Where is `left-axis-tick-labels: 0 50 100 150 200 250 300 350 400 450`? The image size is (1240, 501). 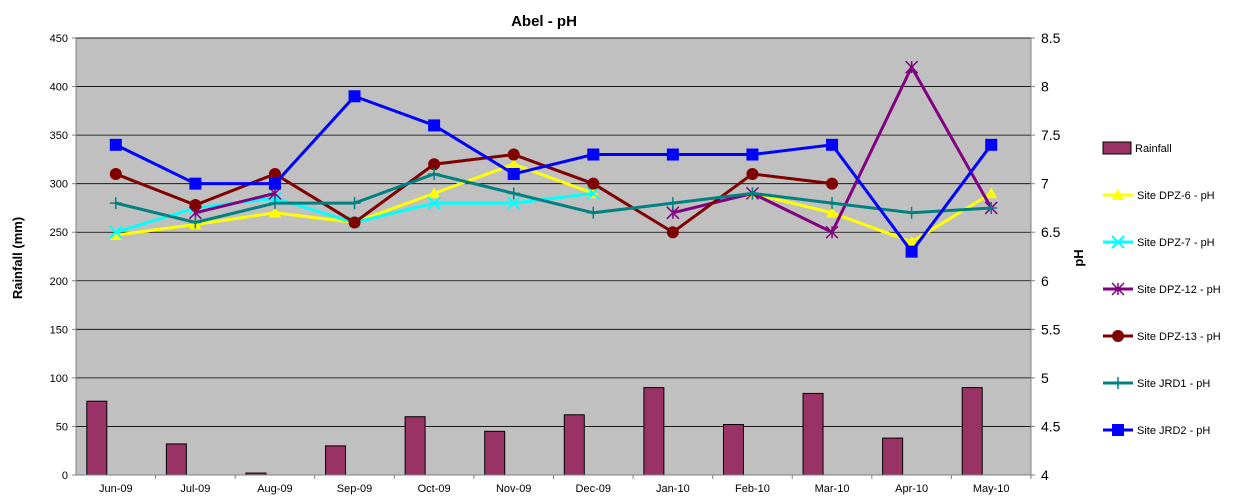
left-axis-tick-labels: 0 50 100 150 200 250 300 350 400 450 is located at coordinates (59, 257).